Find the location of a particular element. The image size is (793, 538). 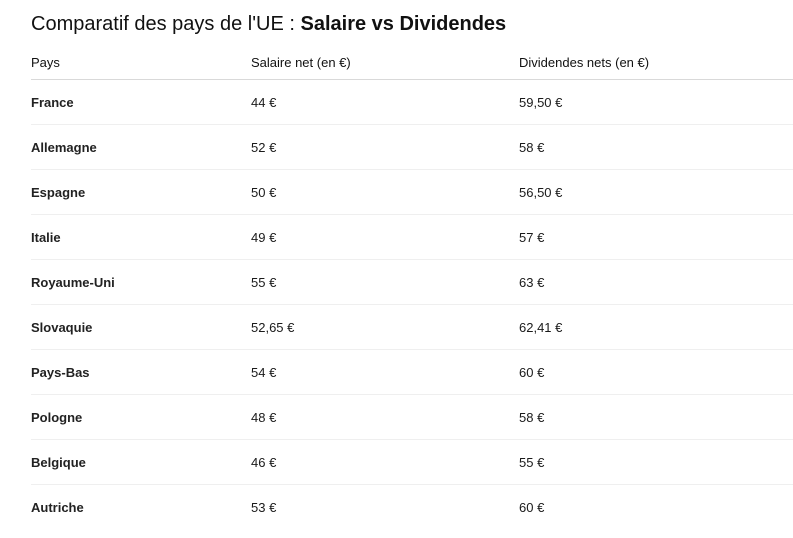

salary-cell: 53 € is located at coordinates (264, 507).